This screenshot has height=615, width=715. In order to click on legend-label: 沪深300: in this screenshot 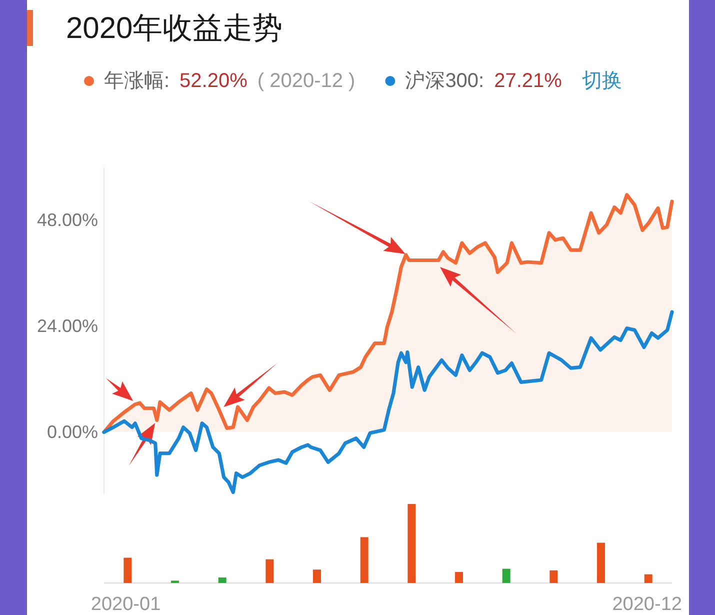, I will do `click(444, 80)`.